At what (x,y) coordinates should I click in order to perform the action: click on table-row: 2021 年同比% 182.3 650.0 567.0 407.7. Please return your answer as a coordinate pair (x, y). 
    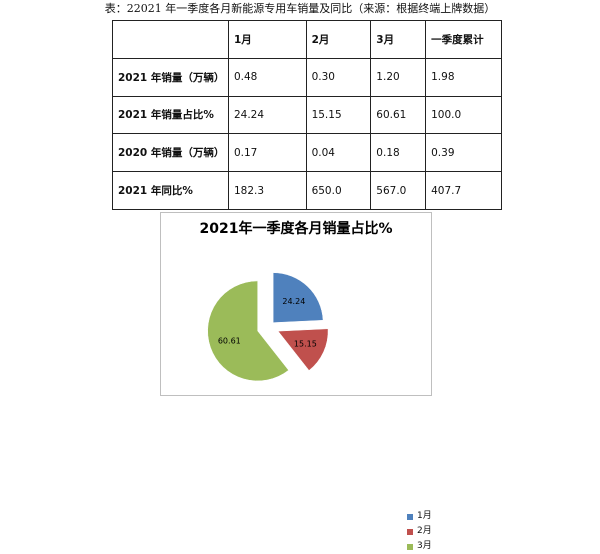
    Looking at the image, I should click on (307, 191).